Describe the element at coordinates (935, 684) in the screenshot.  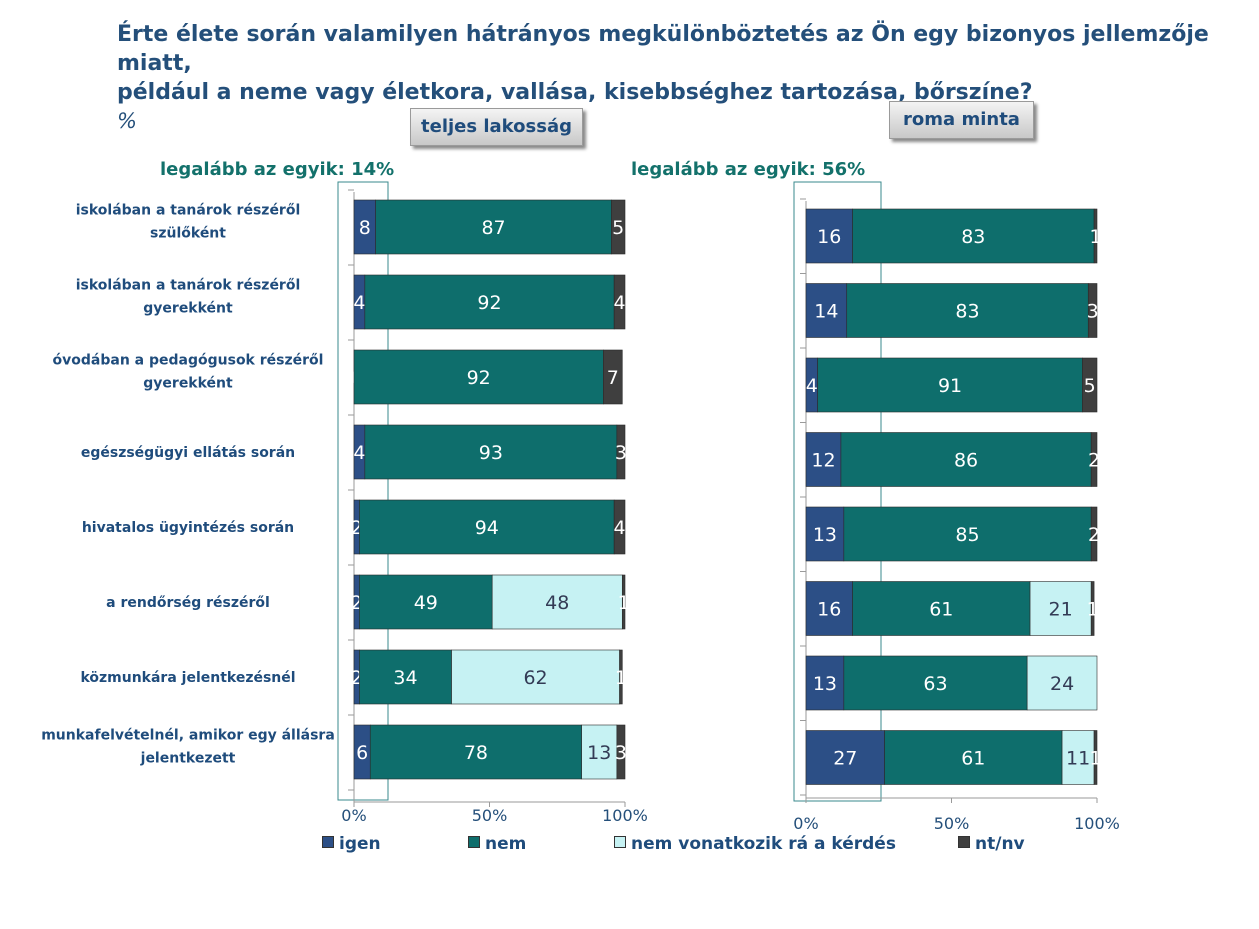
I see `data-label-nem: 63` at that location.